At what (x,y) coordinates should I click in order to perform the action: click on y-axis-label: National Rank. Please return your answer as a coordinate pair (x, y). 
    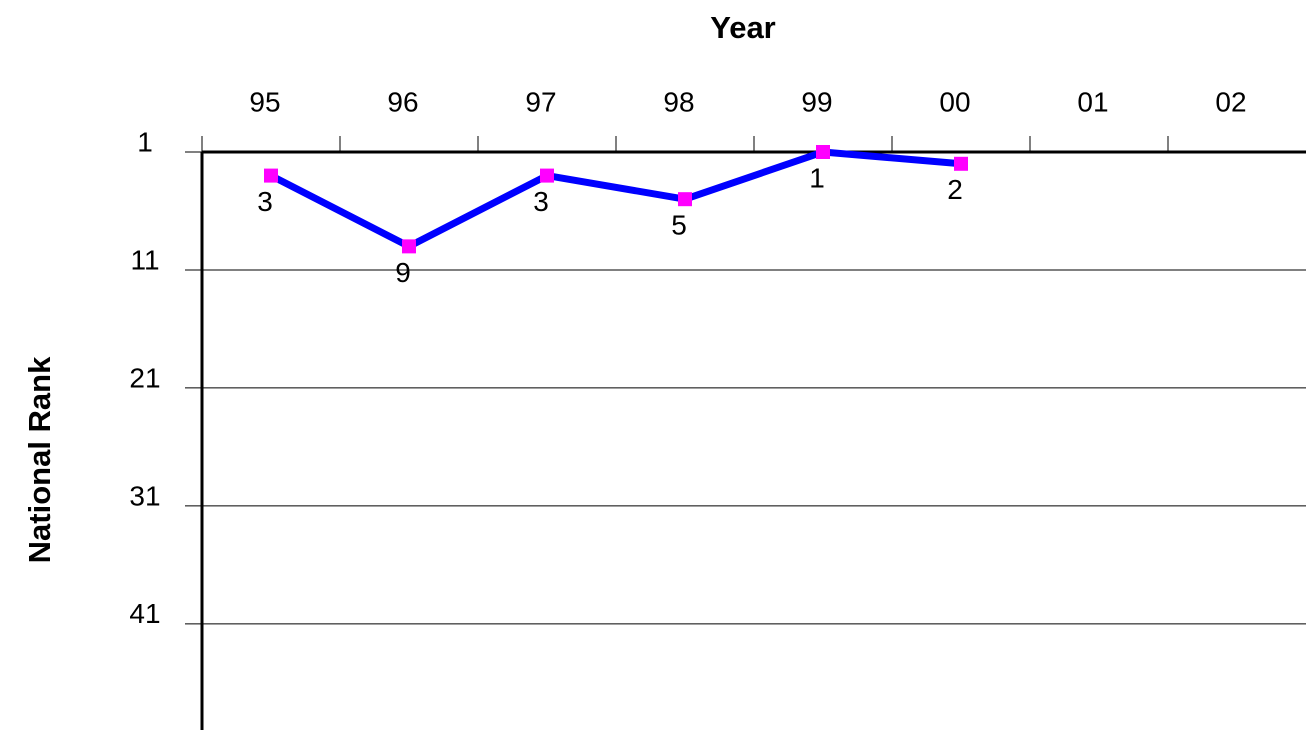
    Looking at the image, I should click on (39, 459).